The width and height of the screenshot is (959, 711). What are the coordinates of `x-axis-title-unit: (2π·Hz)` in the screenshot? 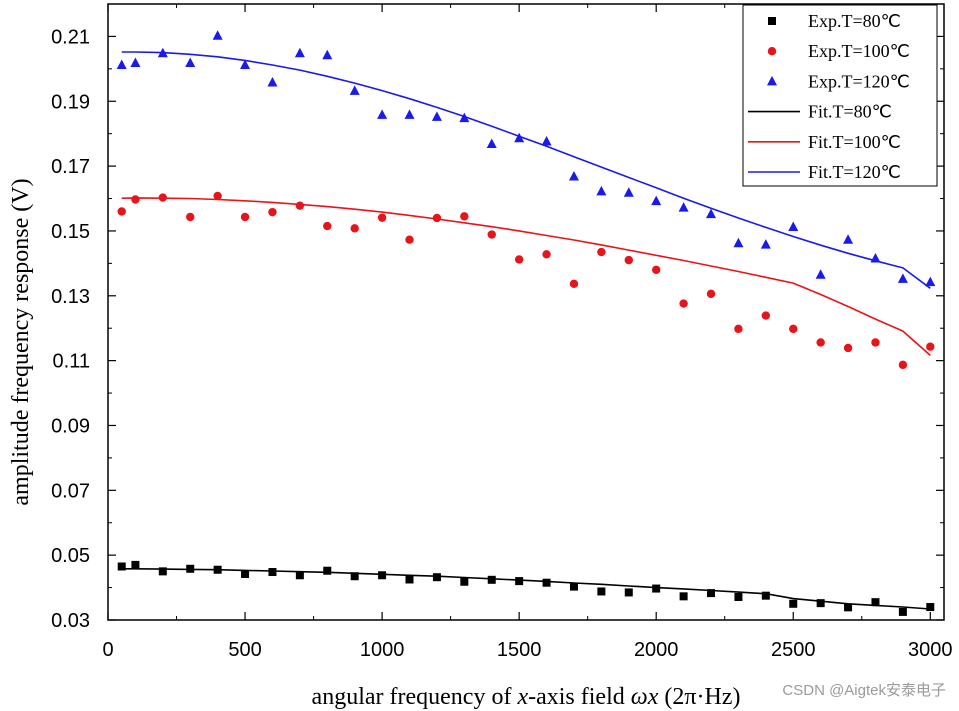 It's located at (699, 697).